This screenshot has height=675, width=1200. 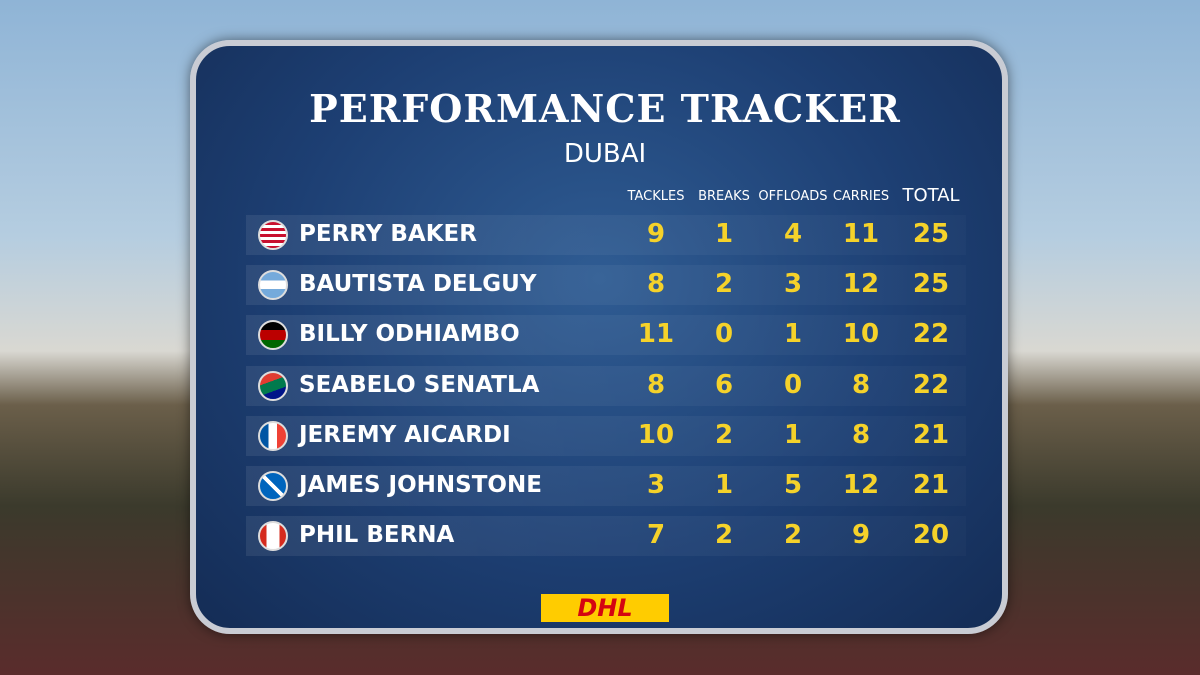 What do you see at coordinates (419, 384) in the screenshot?
I see `player-name: SEABELO SENATLA` at bounding box center [419, 384].